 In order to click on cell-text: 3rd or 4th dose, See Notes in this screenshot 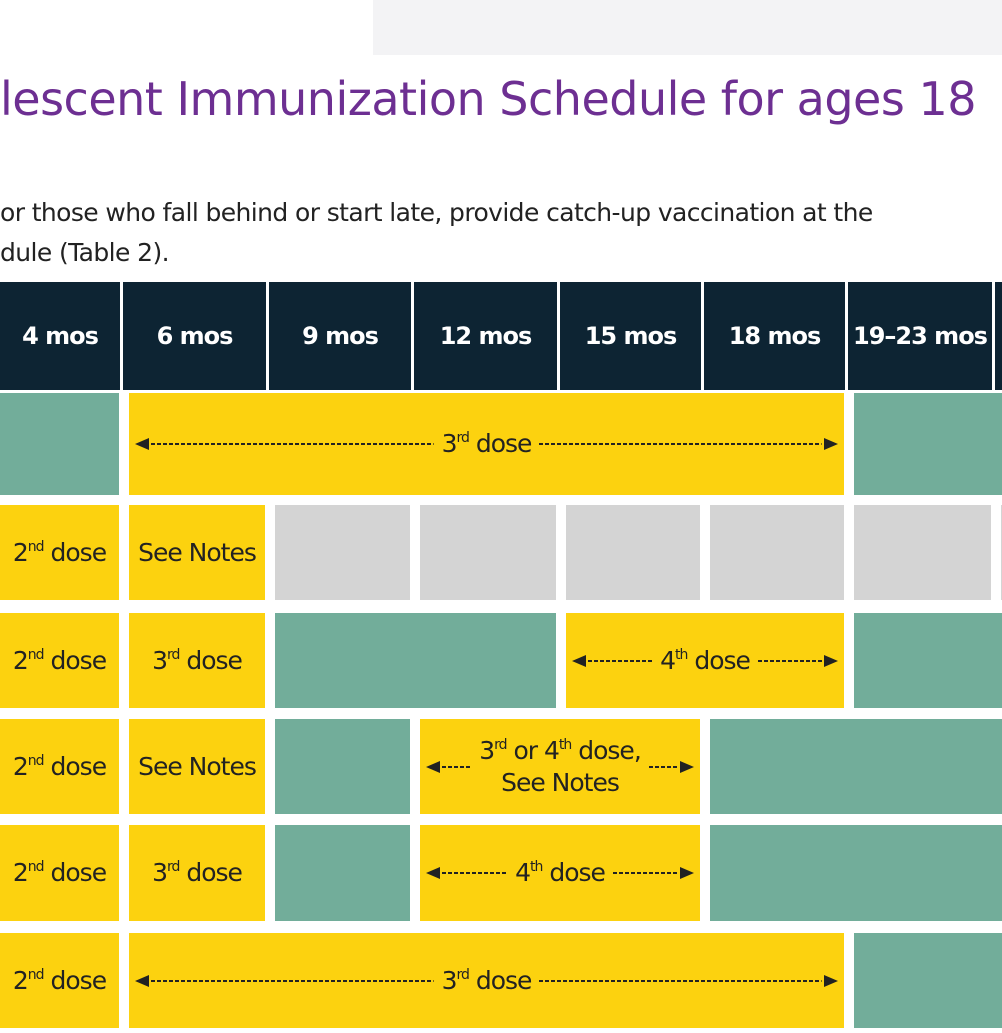, I will do `click(560, 767)`.